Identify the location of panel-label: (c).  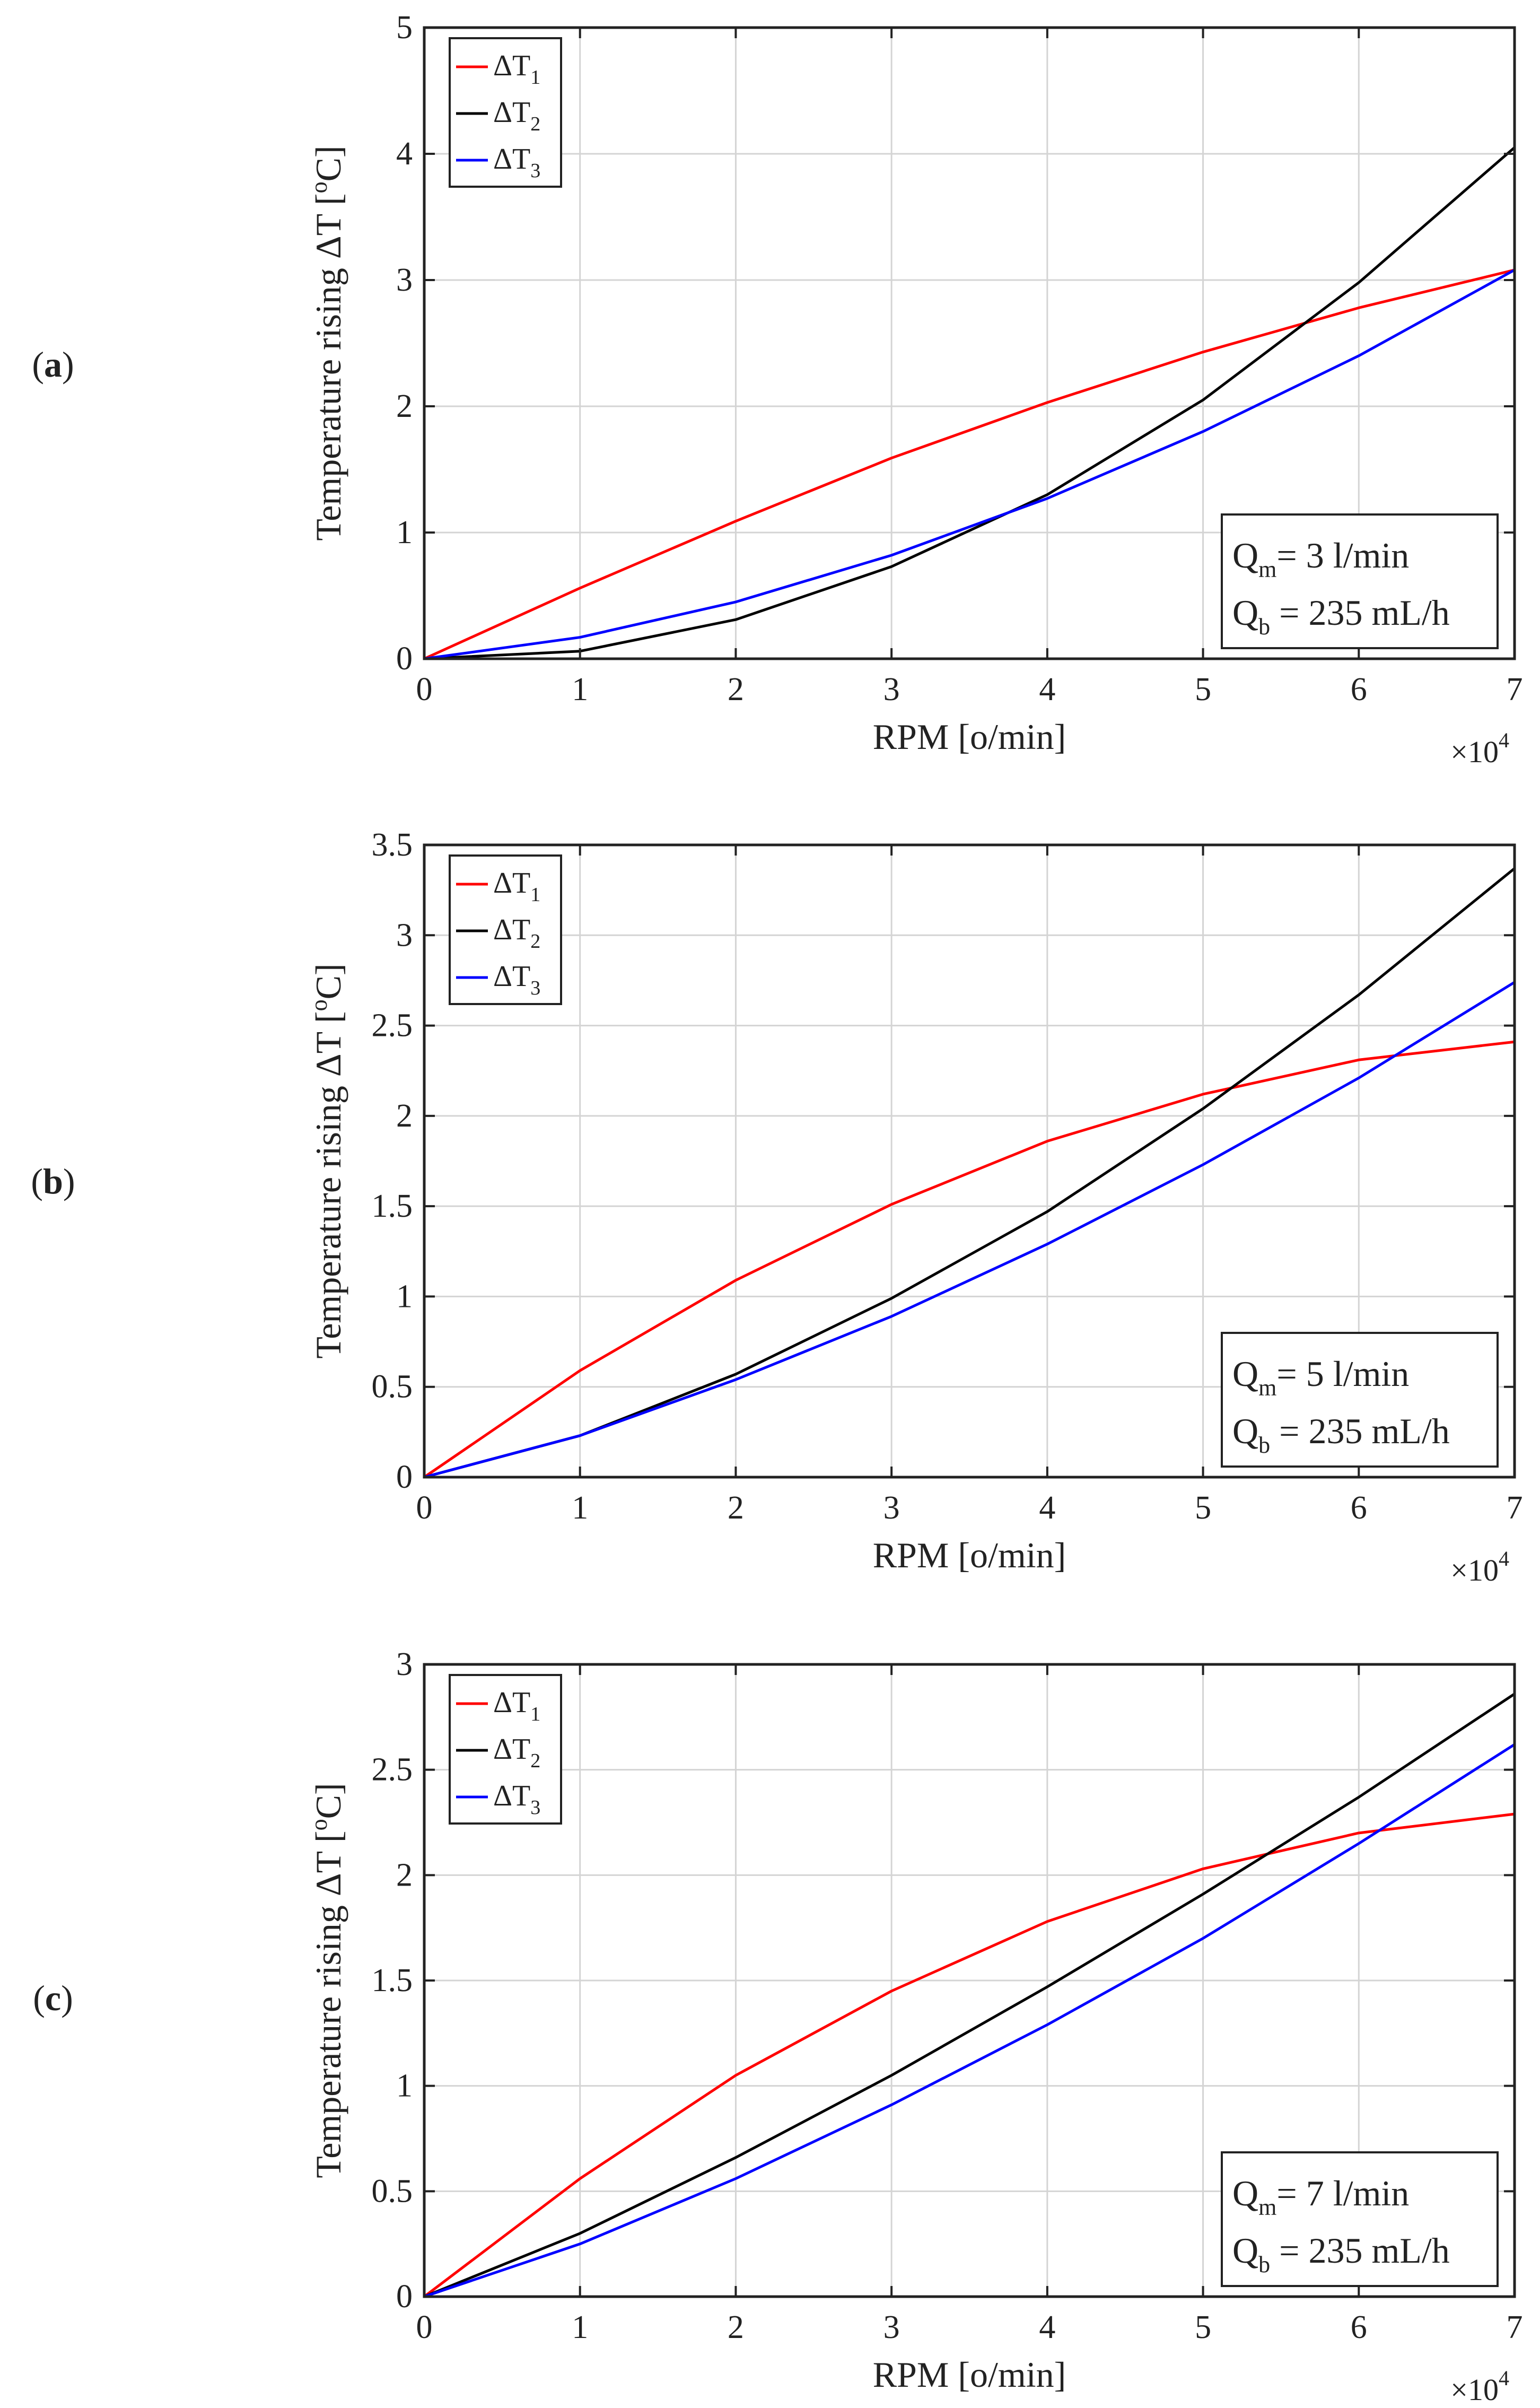
(53, 1998).